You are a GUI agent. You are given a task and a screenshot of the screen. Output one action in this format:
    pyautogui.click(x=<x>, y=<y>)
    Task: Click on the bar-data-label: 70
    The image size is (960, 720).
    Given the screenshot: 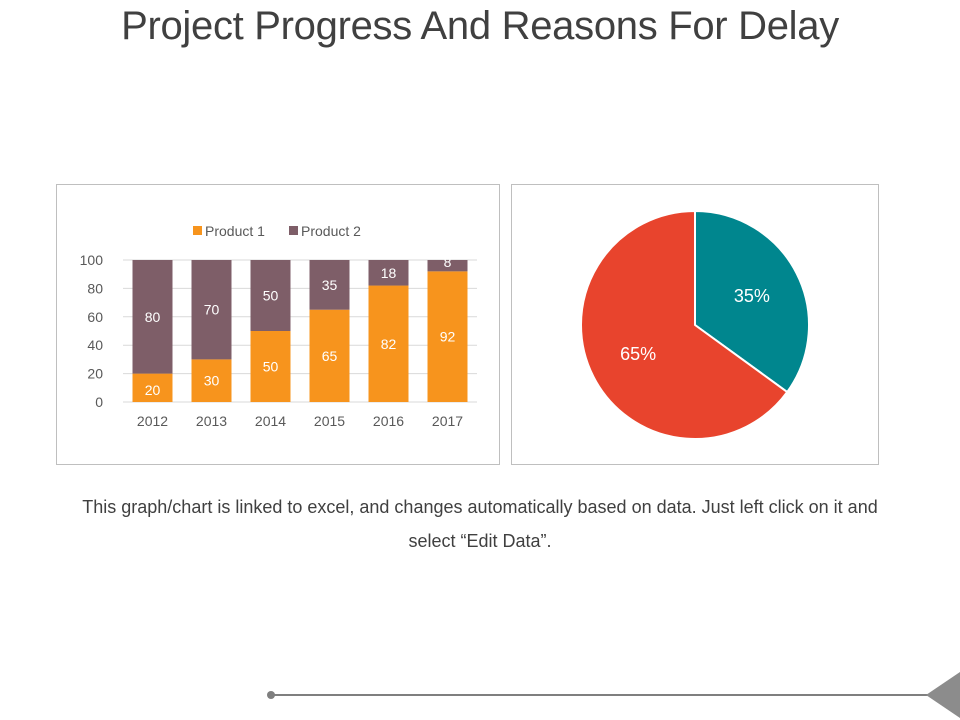 What is the action you would take?
    pyautogui.click(x=212, y=310)
    